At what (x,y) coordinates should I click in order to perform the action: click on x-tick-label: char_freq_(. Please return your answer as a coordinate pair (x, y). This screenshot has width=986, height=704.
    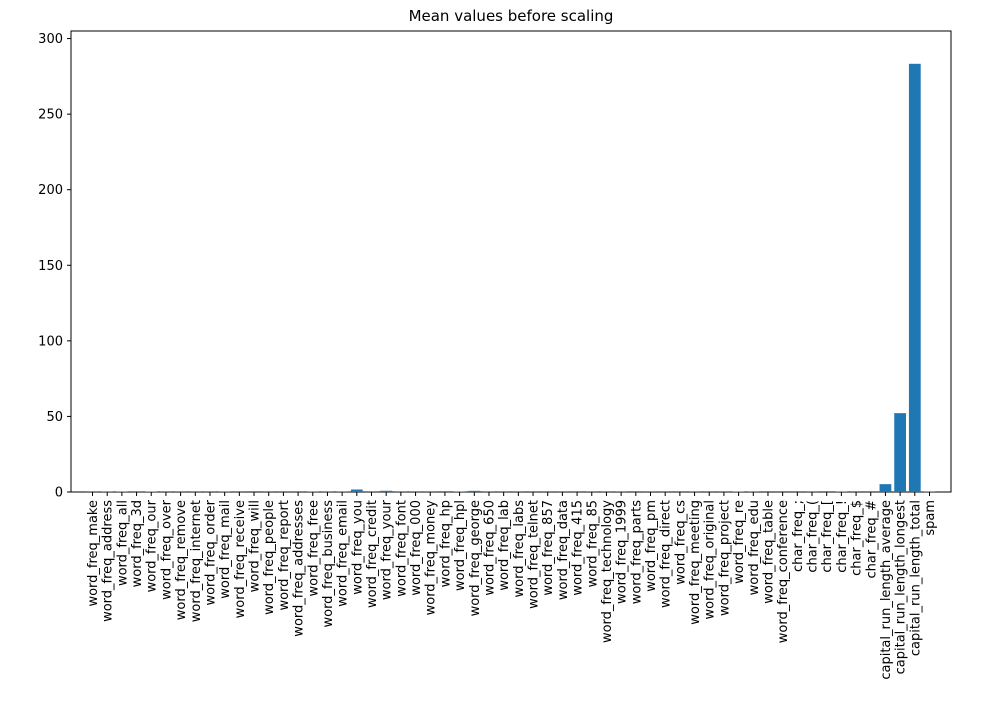
    Looking at the image, I should click on (813, 536).